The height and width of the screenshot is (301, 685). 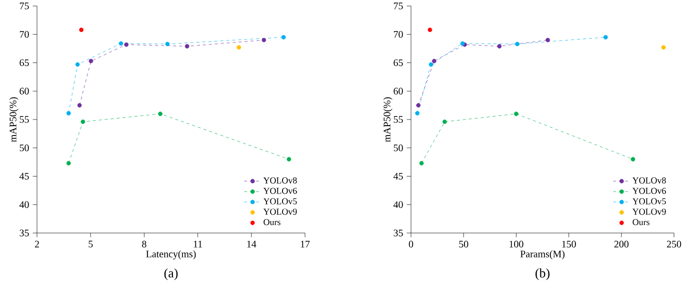 I want to click on text: (a), so click(x=171, y=274).